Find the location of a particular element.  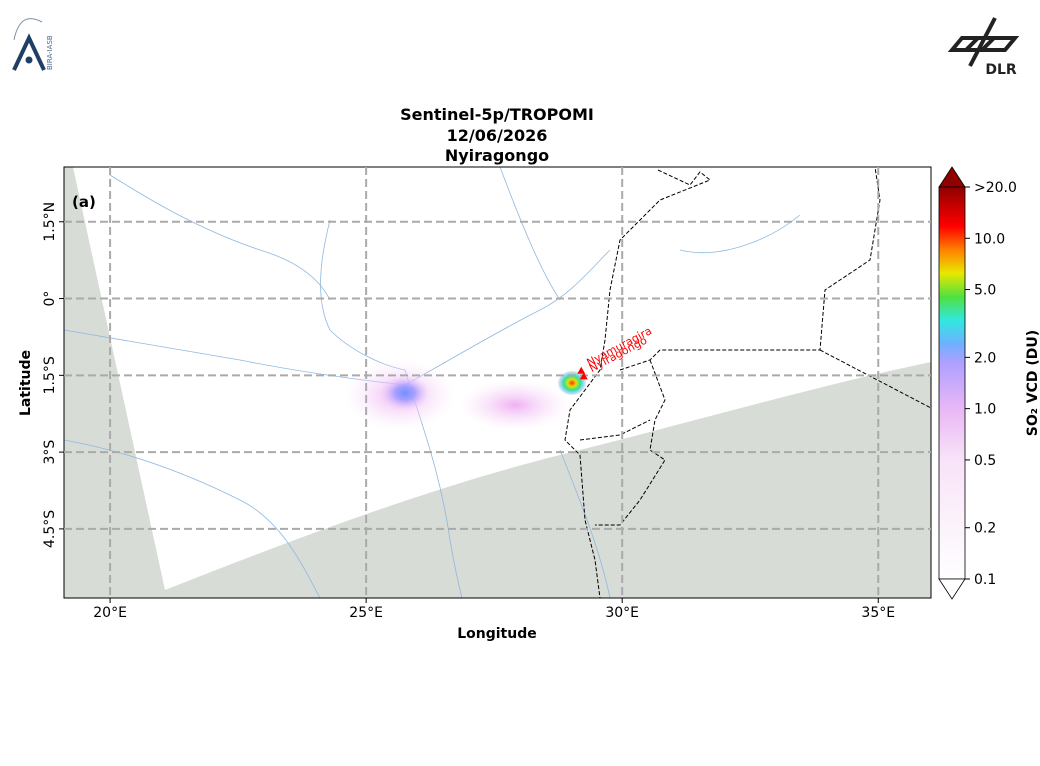

x-axis-label: Longitude is located at coordinates (497, 634).